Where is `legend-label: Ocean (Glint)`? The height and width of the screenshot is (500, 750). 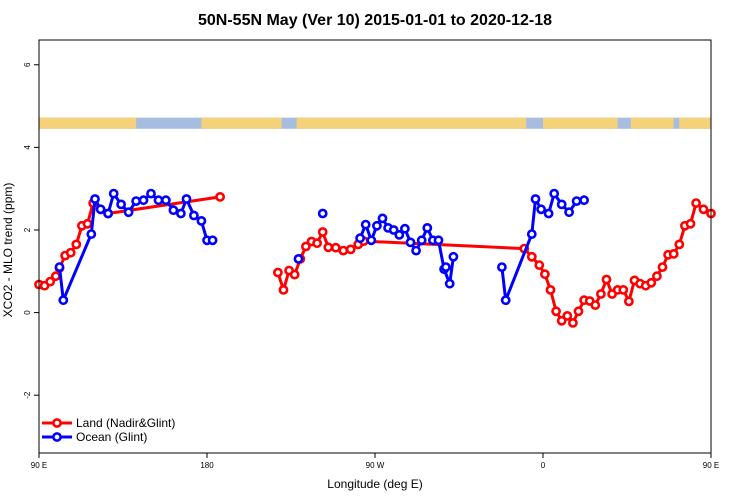 legend-label: Ocean (Glint) is located at coordinates (111, 437).